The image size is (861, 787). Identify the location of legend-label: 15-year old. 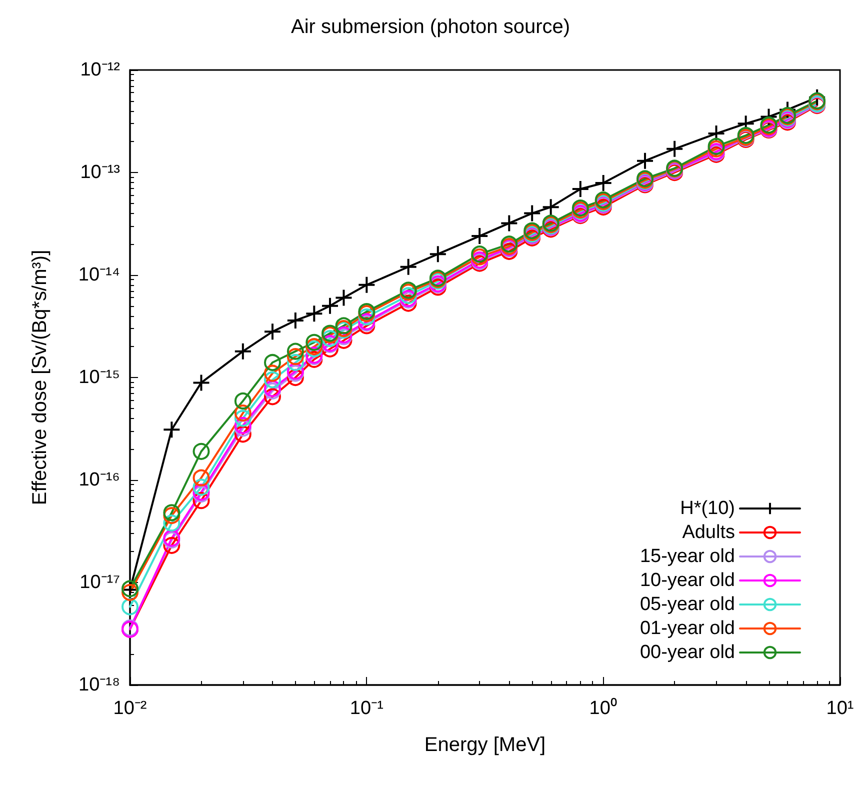
(687, 556).